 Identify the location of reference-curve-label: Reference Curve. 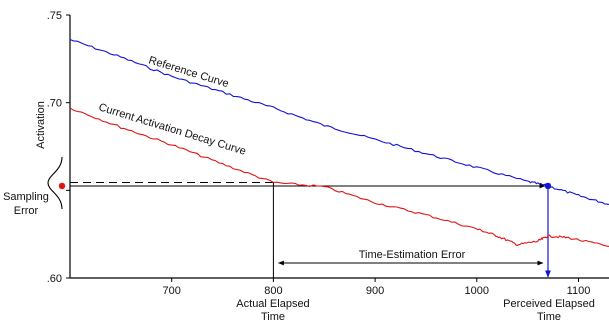
(188, 72).